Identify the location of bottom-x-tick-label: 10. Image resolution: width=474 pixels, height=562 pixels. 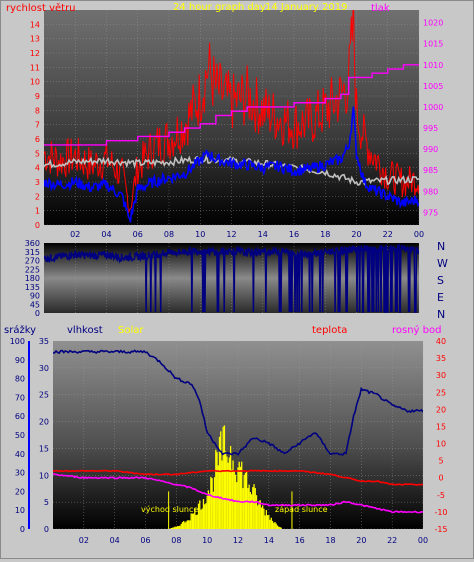
(207, 540).